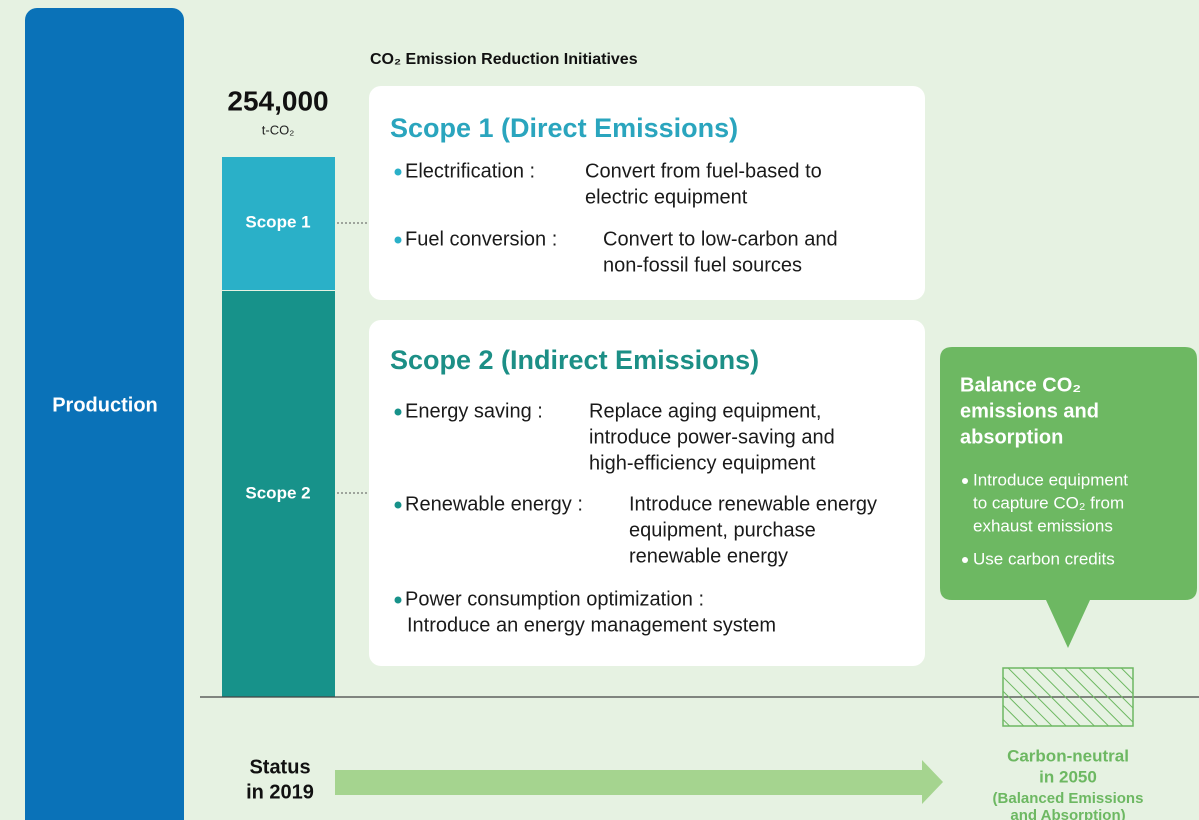 The width and height of the screenshot is (1199, 820). What do you see at coordinates (1044, 558) in the screenshot?
I see `callout-item: Use carbon credits` at bounding box center [1044, 558].